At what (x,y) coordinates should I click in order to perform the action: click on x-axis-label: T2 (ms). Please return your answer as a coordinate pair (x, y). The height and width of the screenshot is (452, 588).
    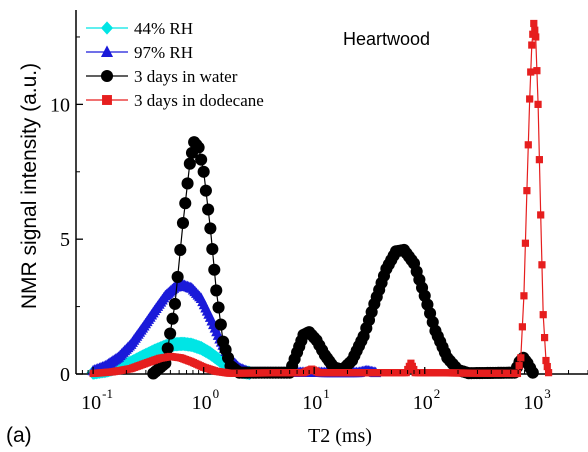
    Looking at the image, I should click on (340, 436).